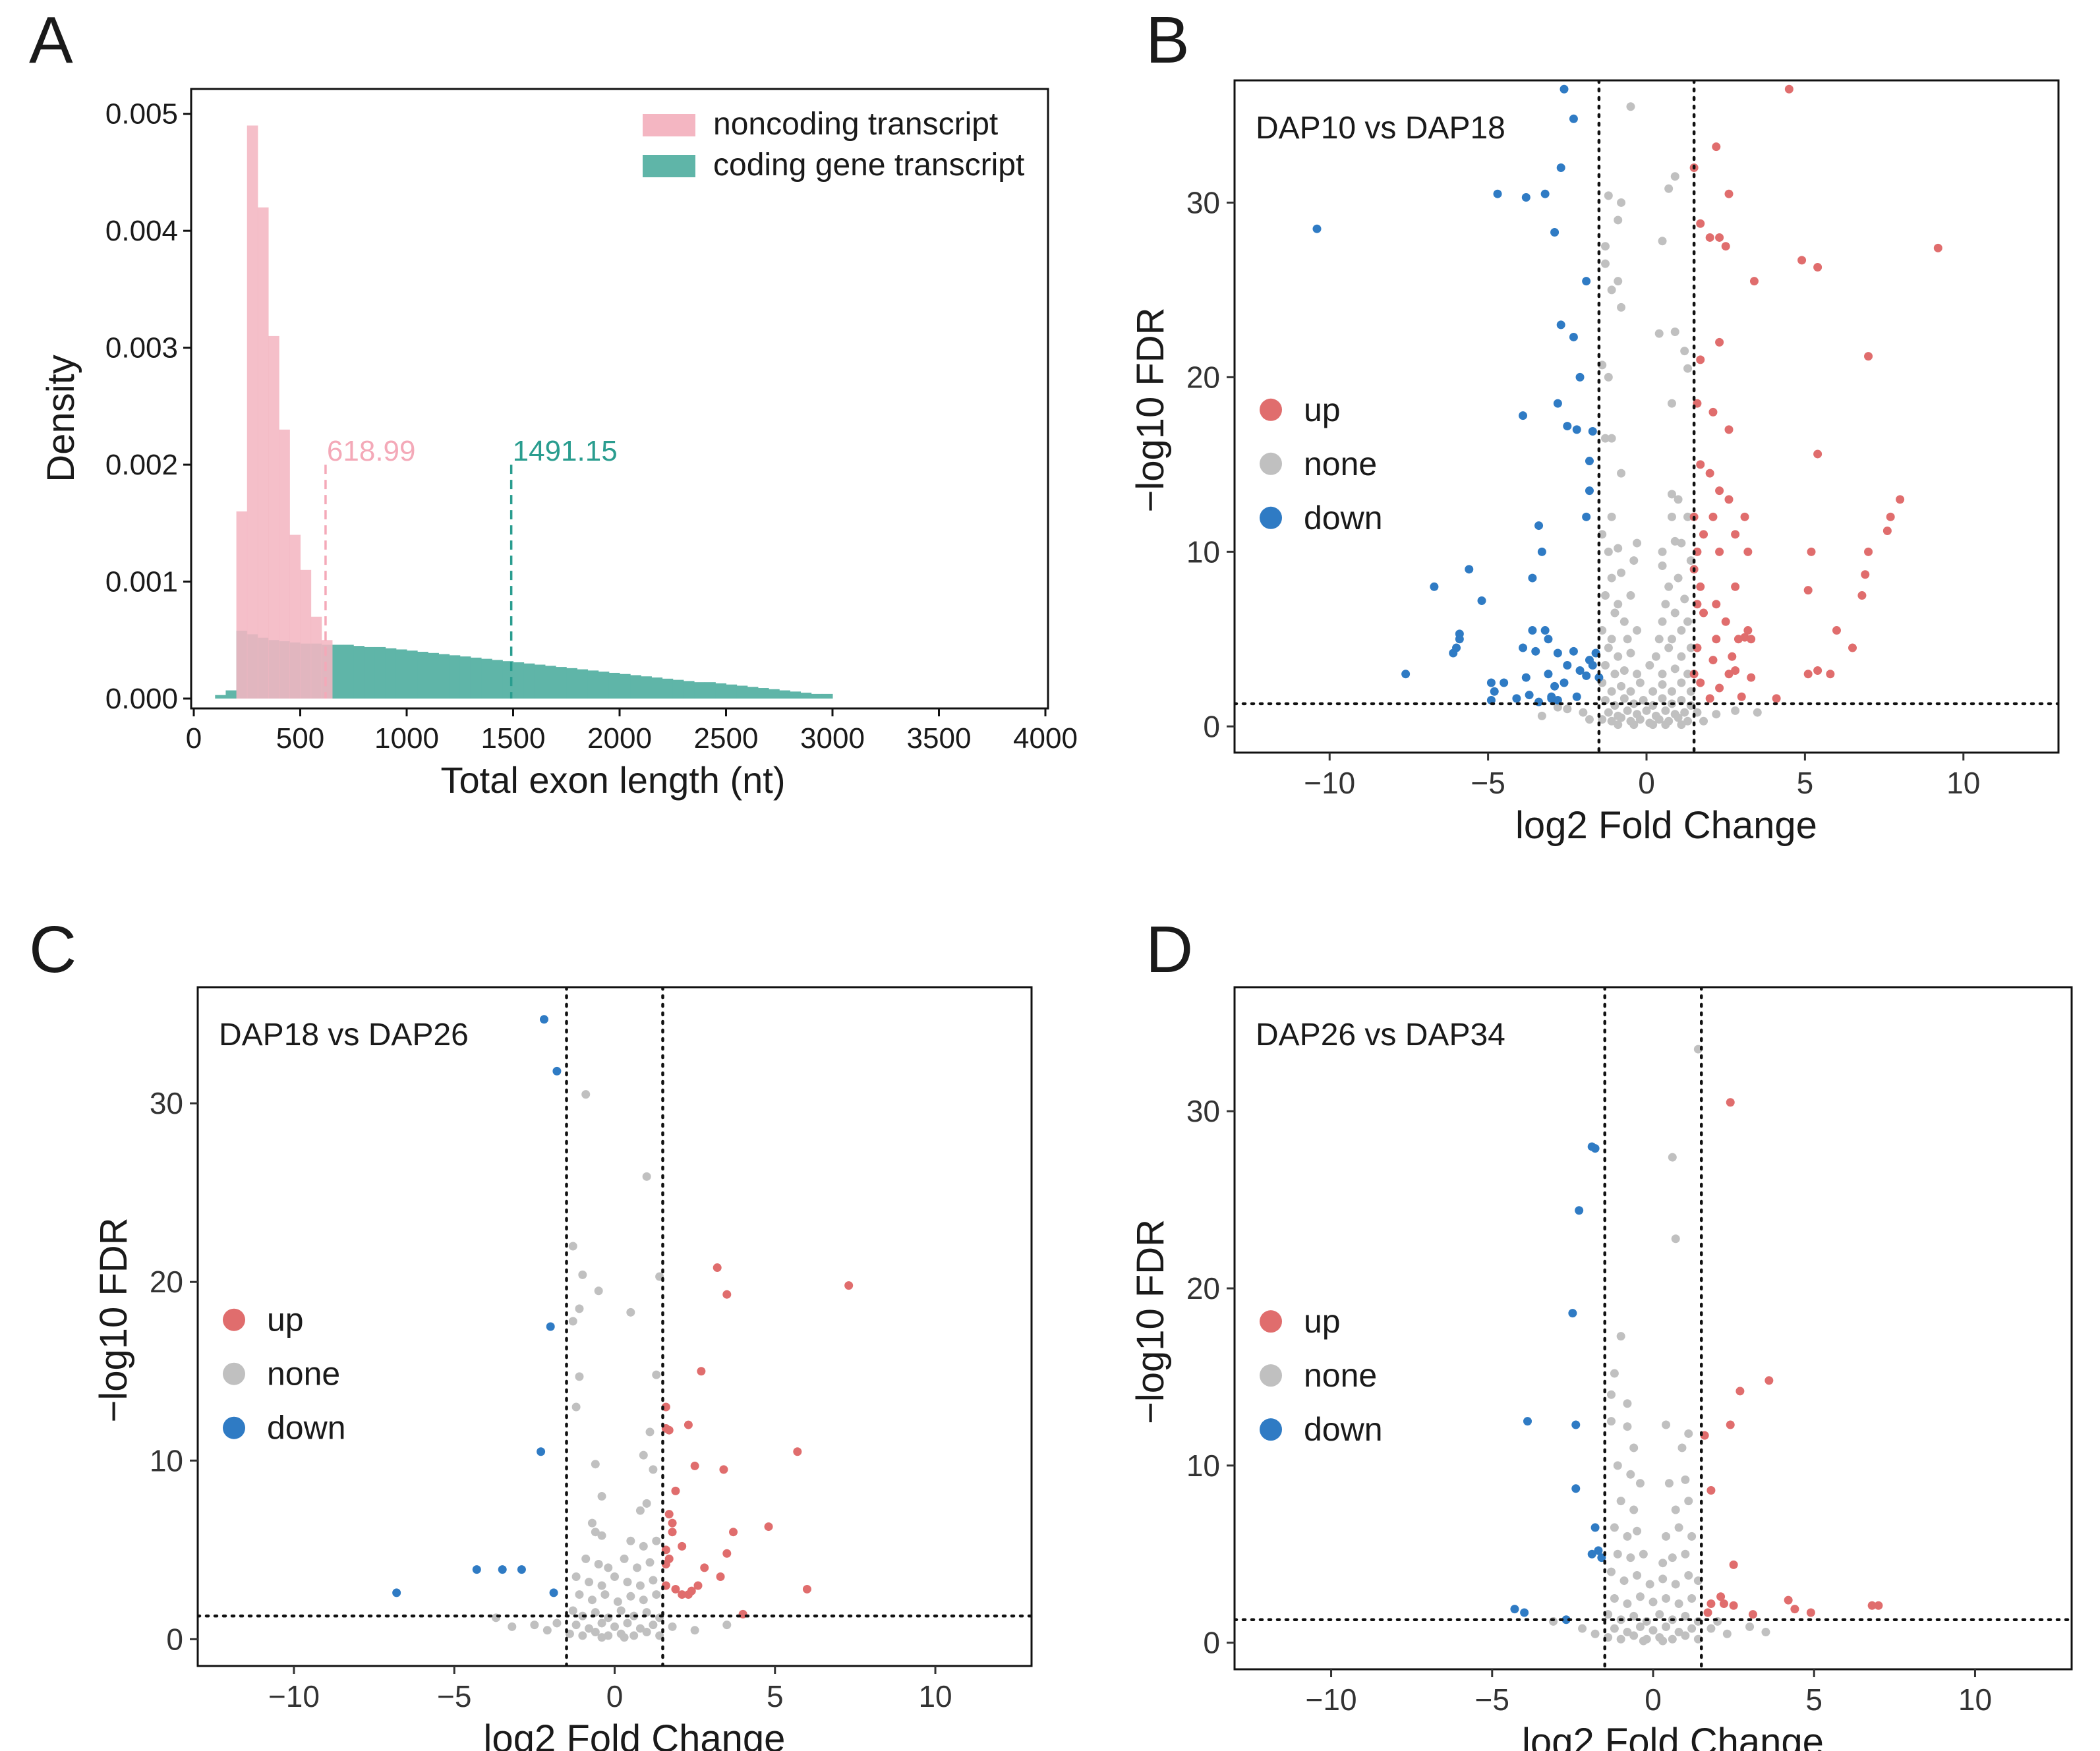  What do you see at coordinates (141, 114) in the screenshot?
I see `y-tick-label: 0.005` at bounding box center [141, 114].